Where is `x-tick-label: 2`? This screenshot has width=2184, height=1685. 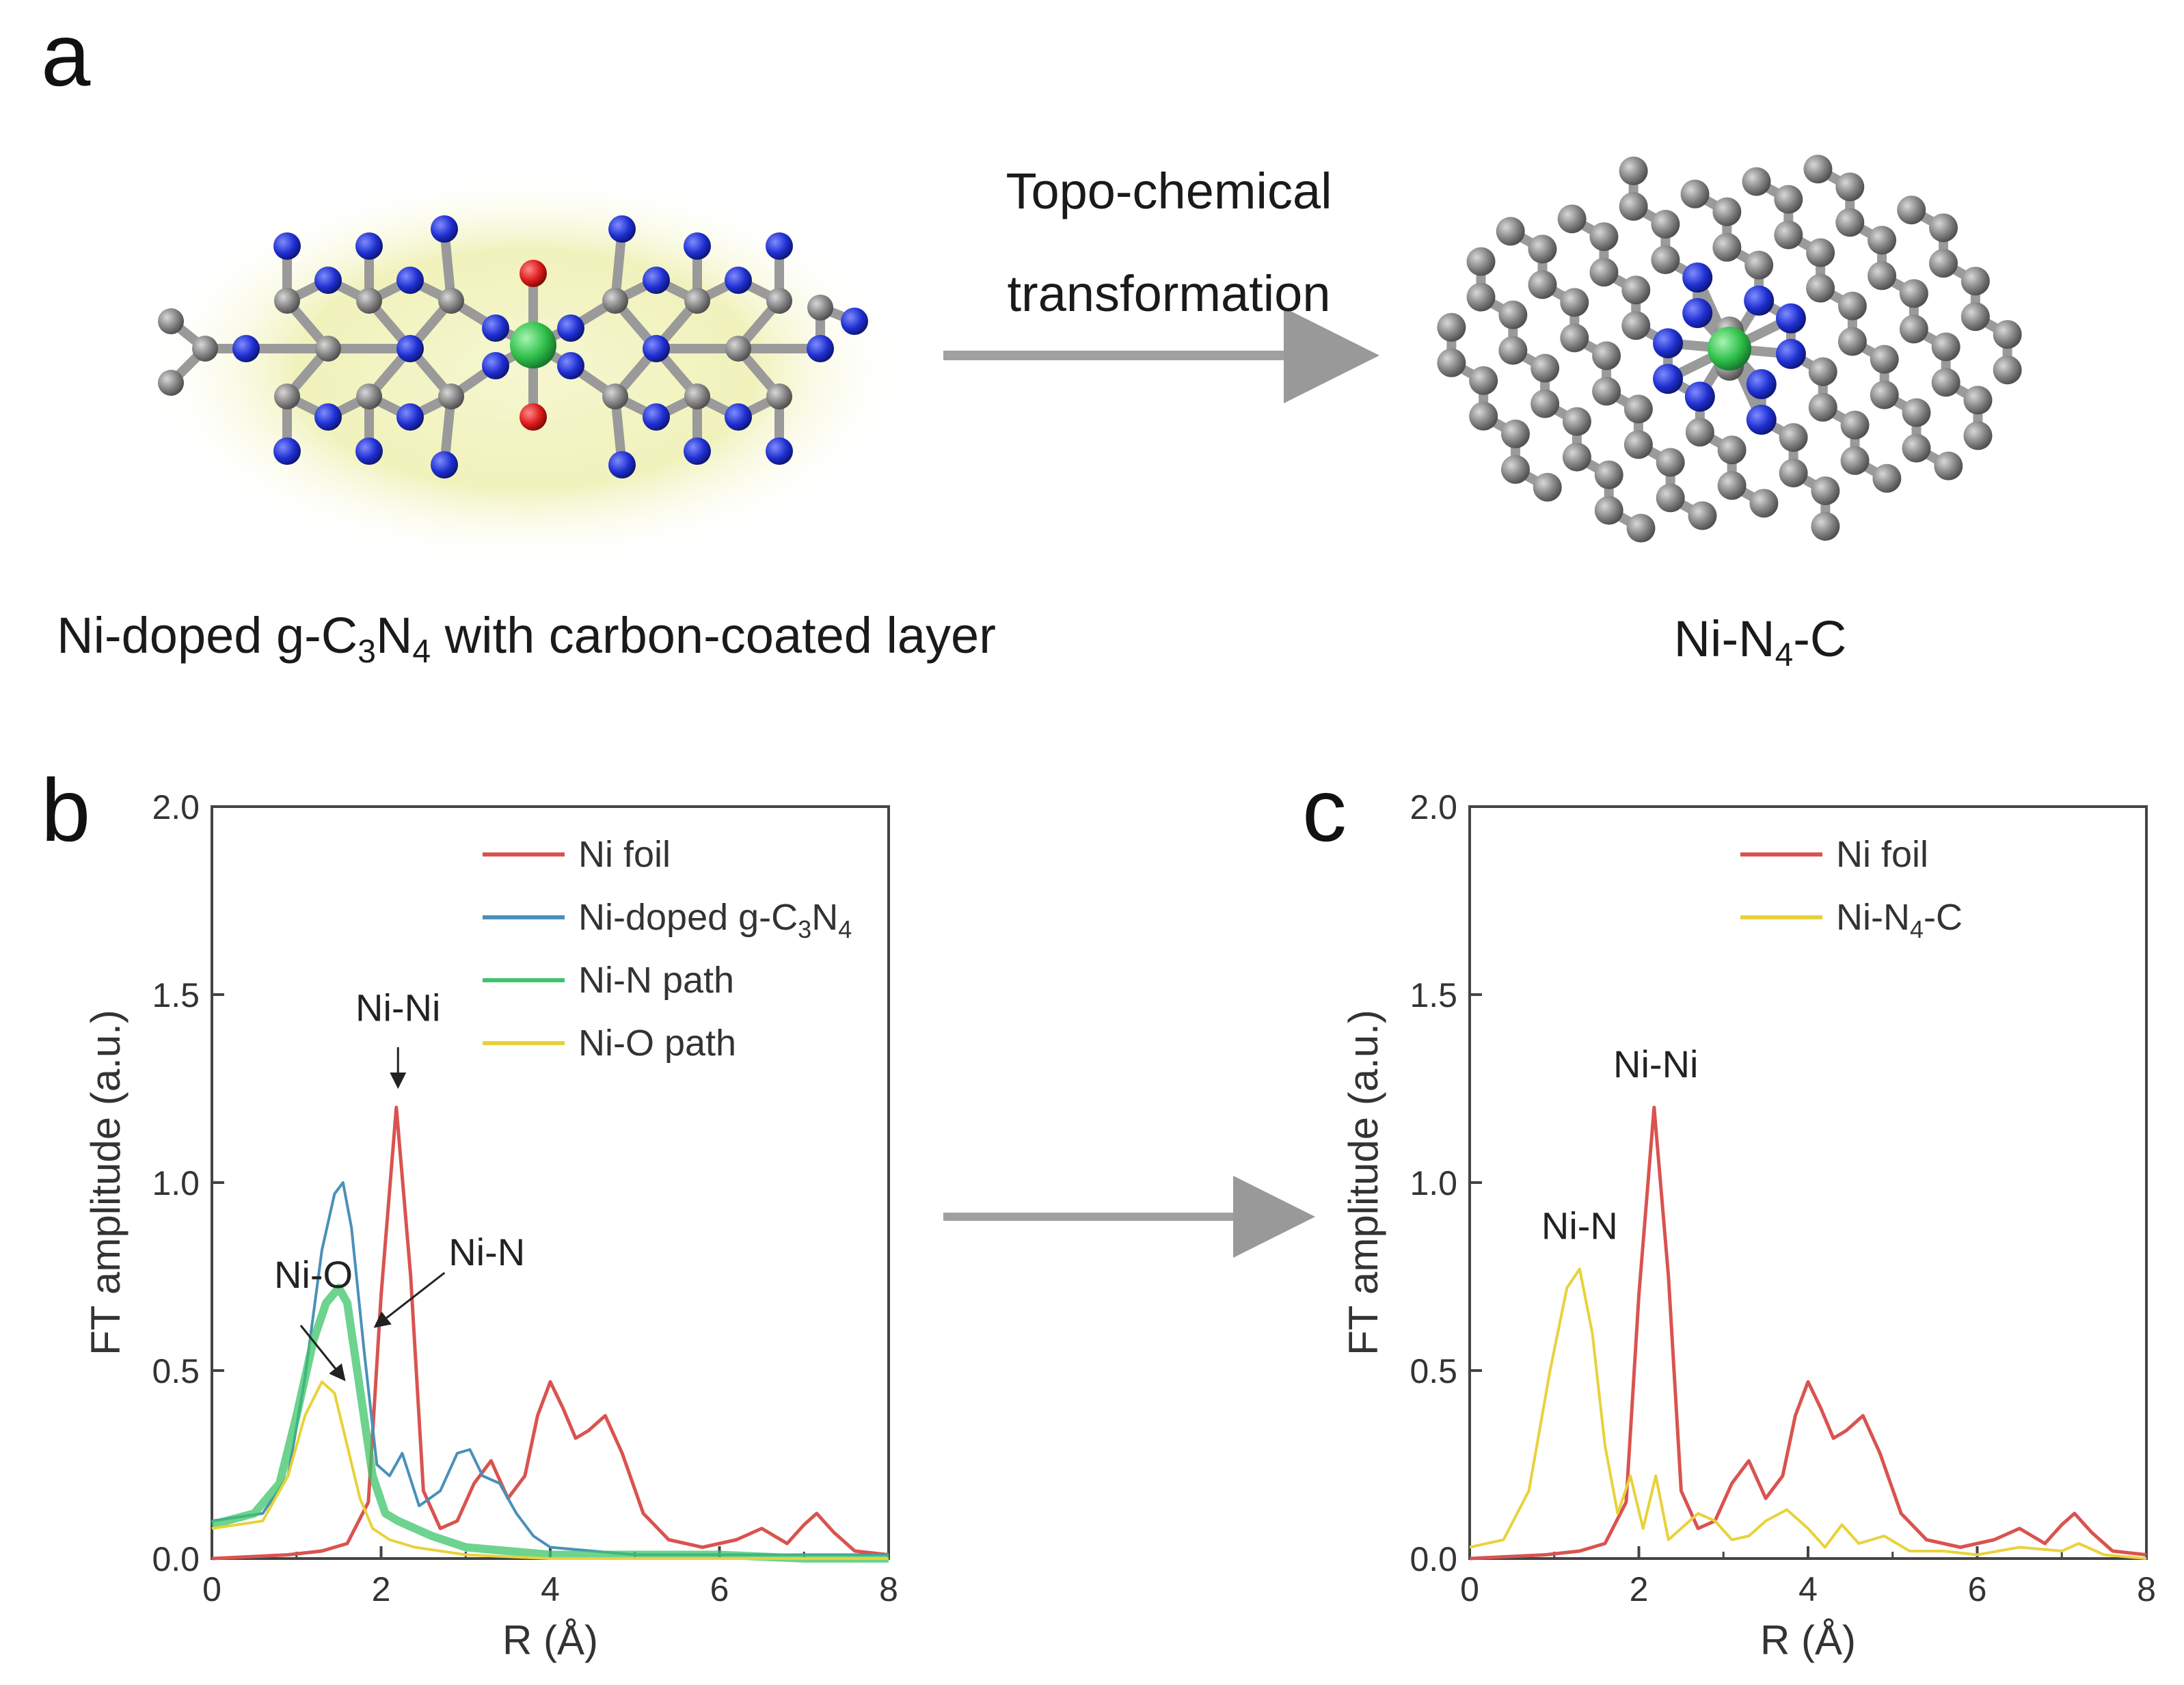
x-tick-label: 2 is located at coordinates (1639, 1589).